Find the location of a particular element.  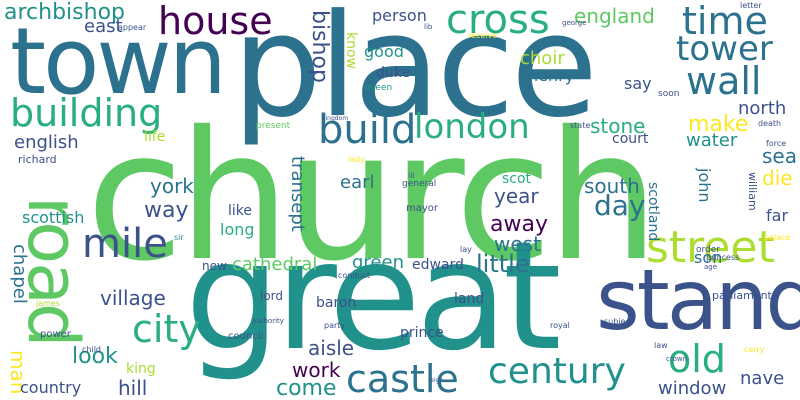

word-cross: cross is located at coordinates (498, 21).